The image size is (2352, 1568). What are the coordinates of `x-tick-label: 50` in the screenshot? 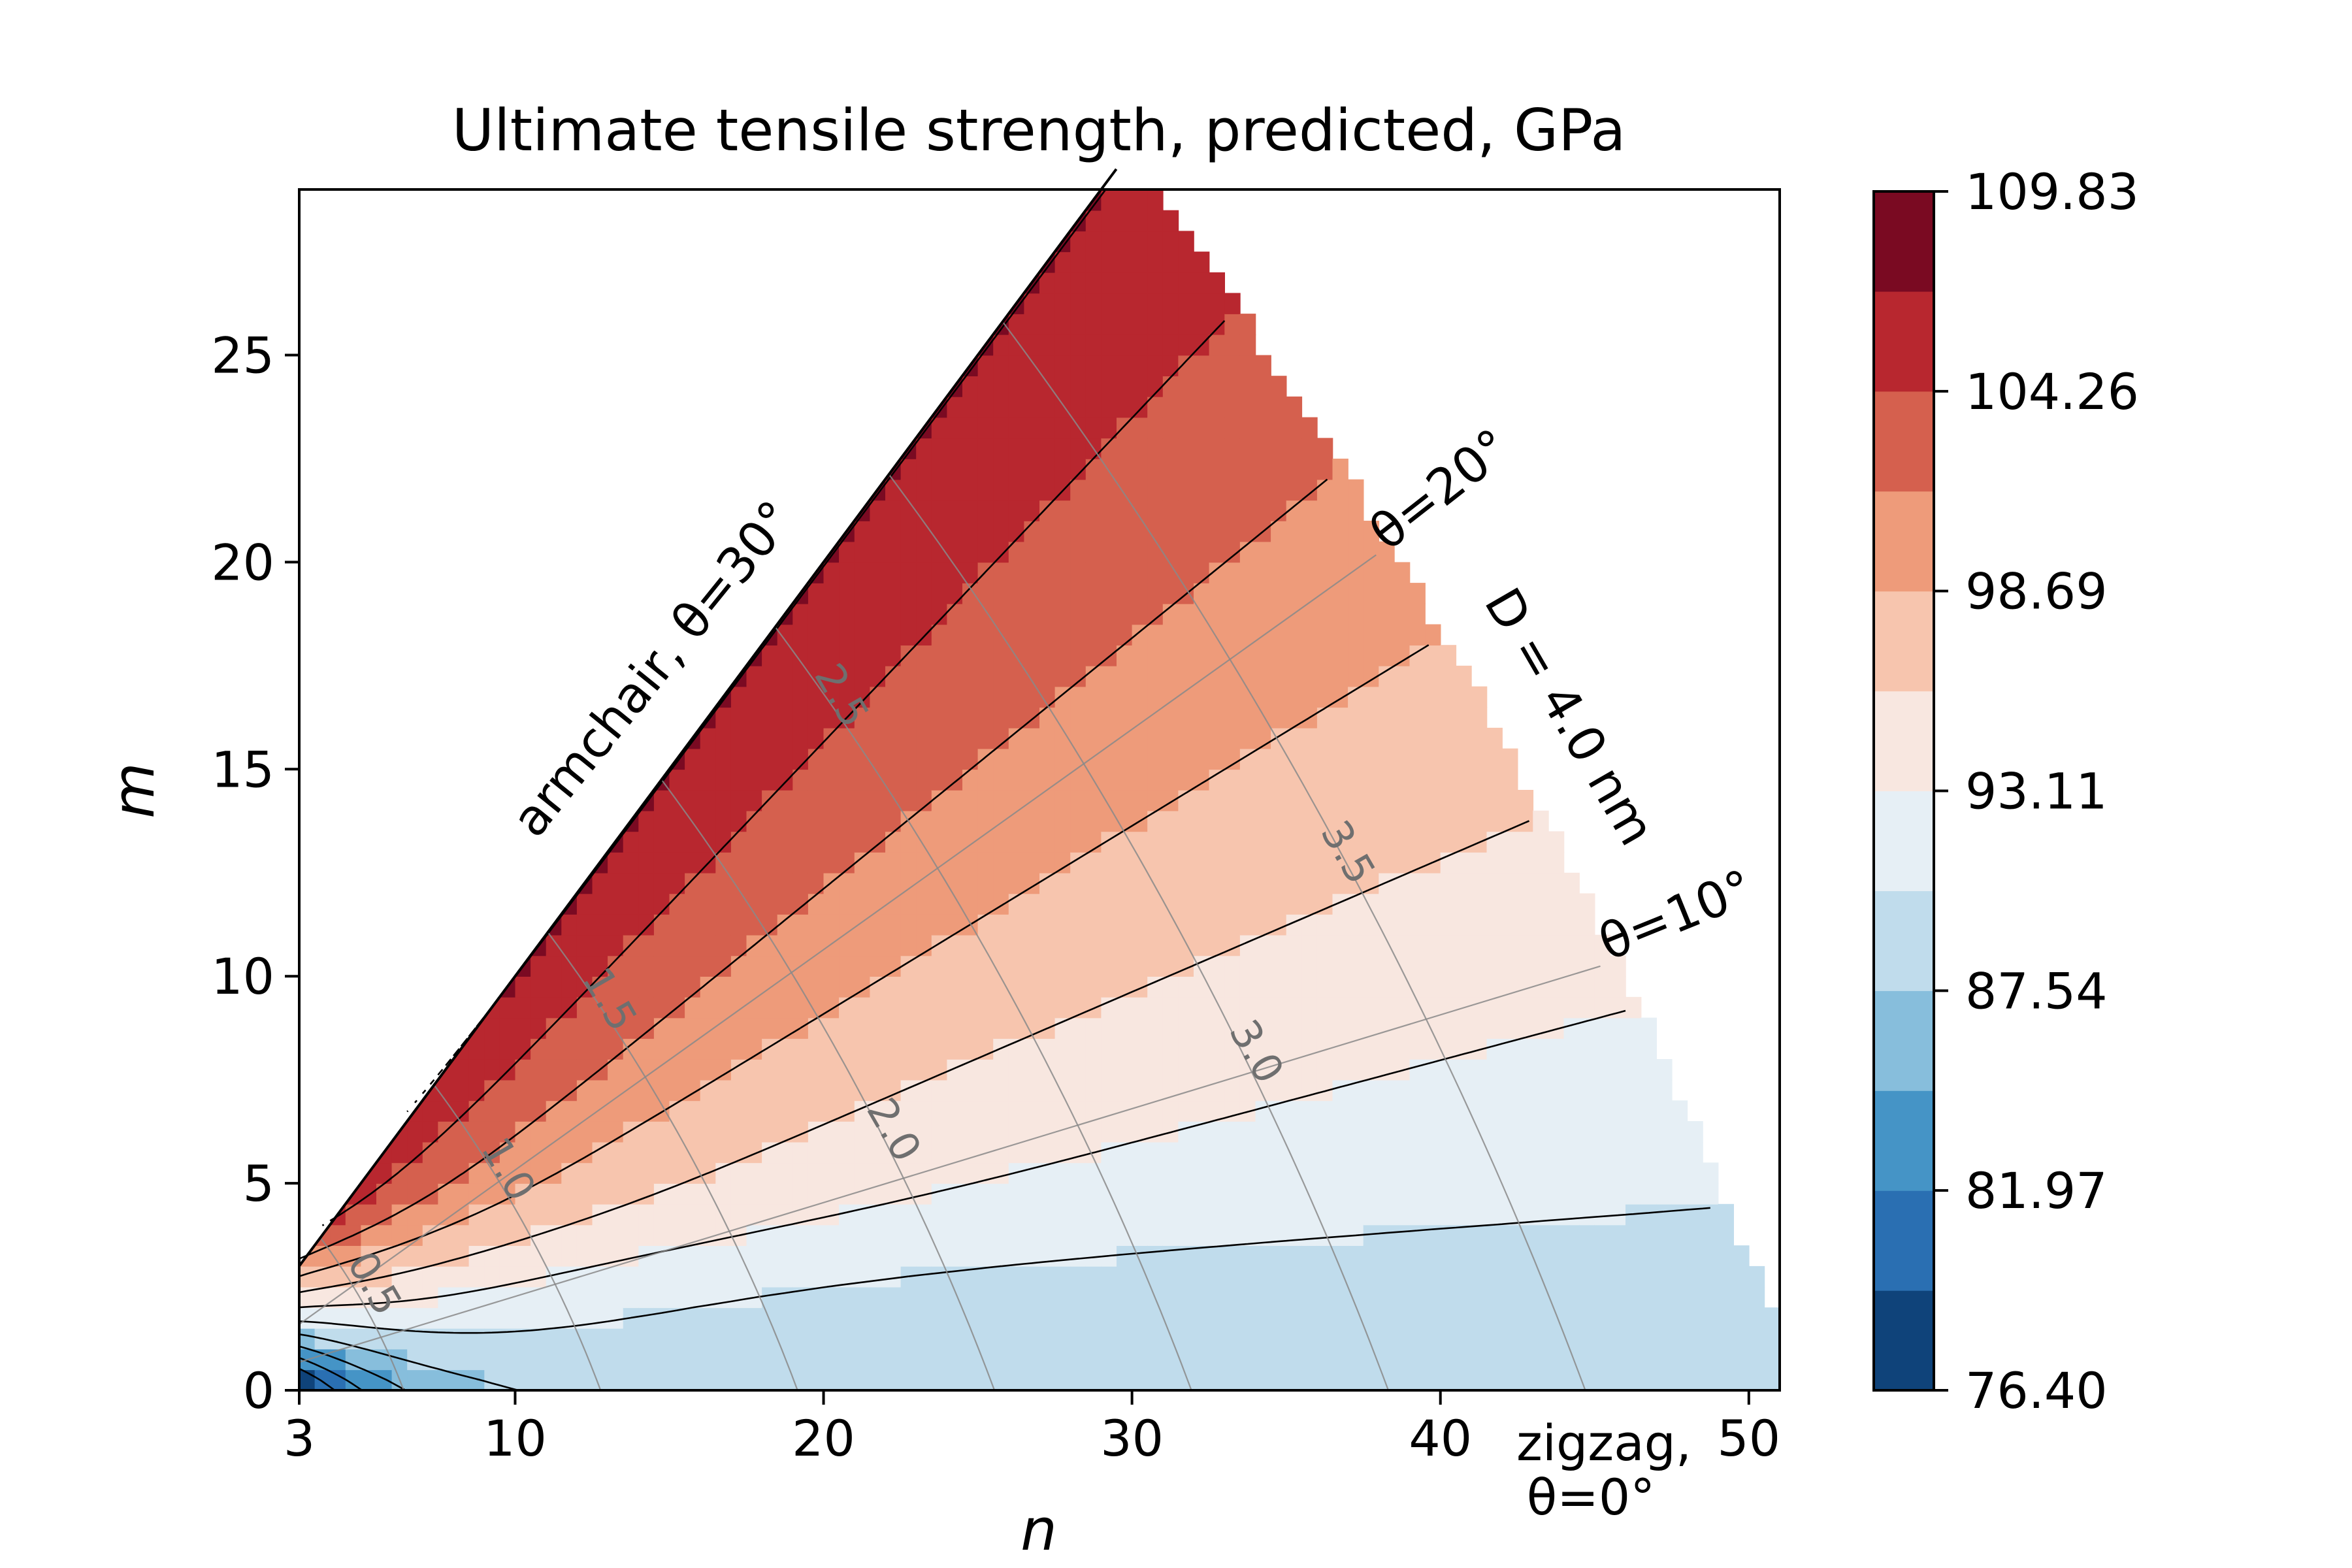 It's located at (1748, 1438).